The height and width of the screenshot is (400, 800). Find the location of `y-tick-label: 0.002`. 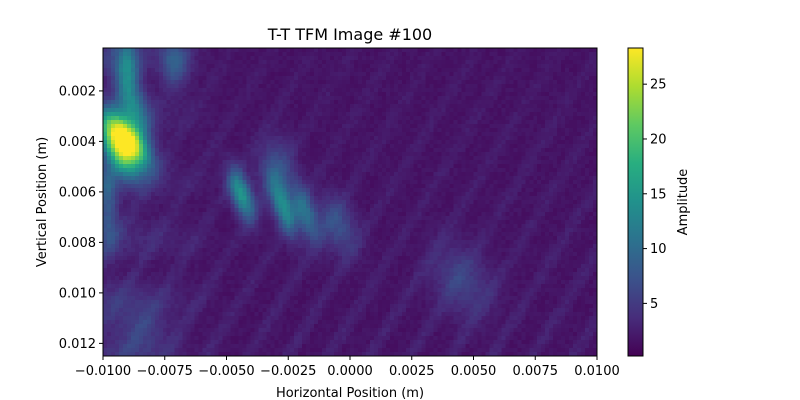

y-tick-label: 0.002 is located at coordinates (77, 91).